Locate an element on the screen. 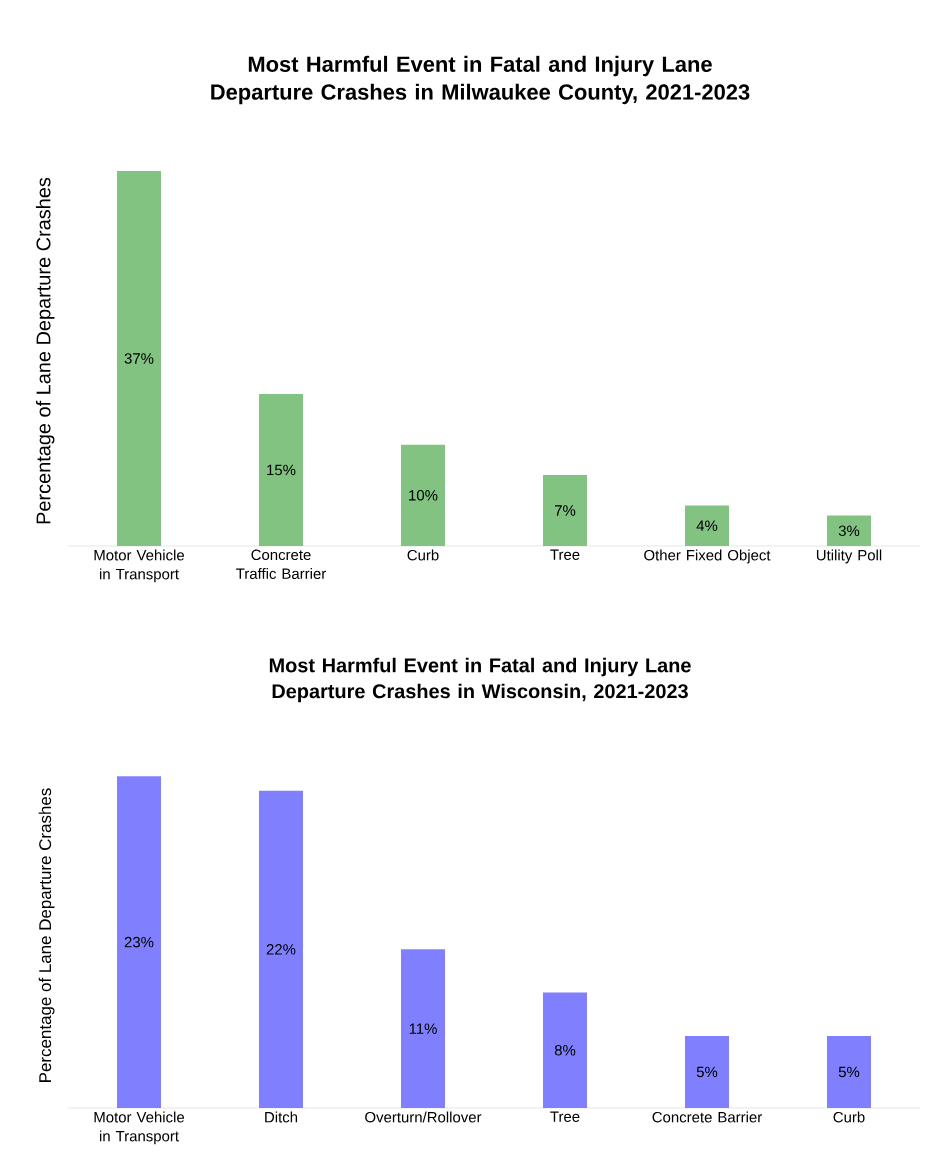  data-label: 8% is located at coordinates (565, 1050).